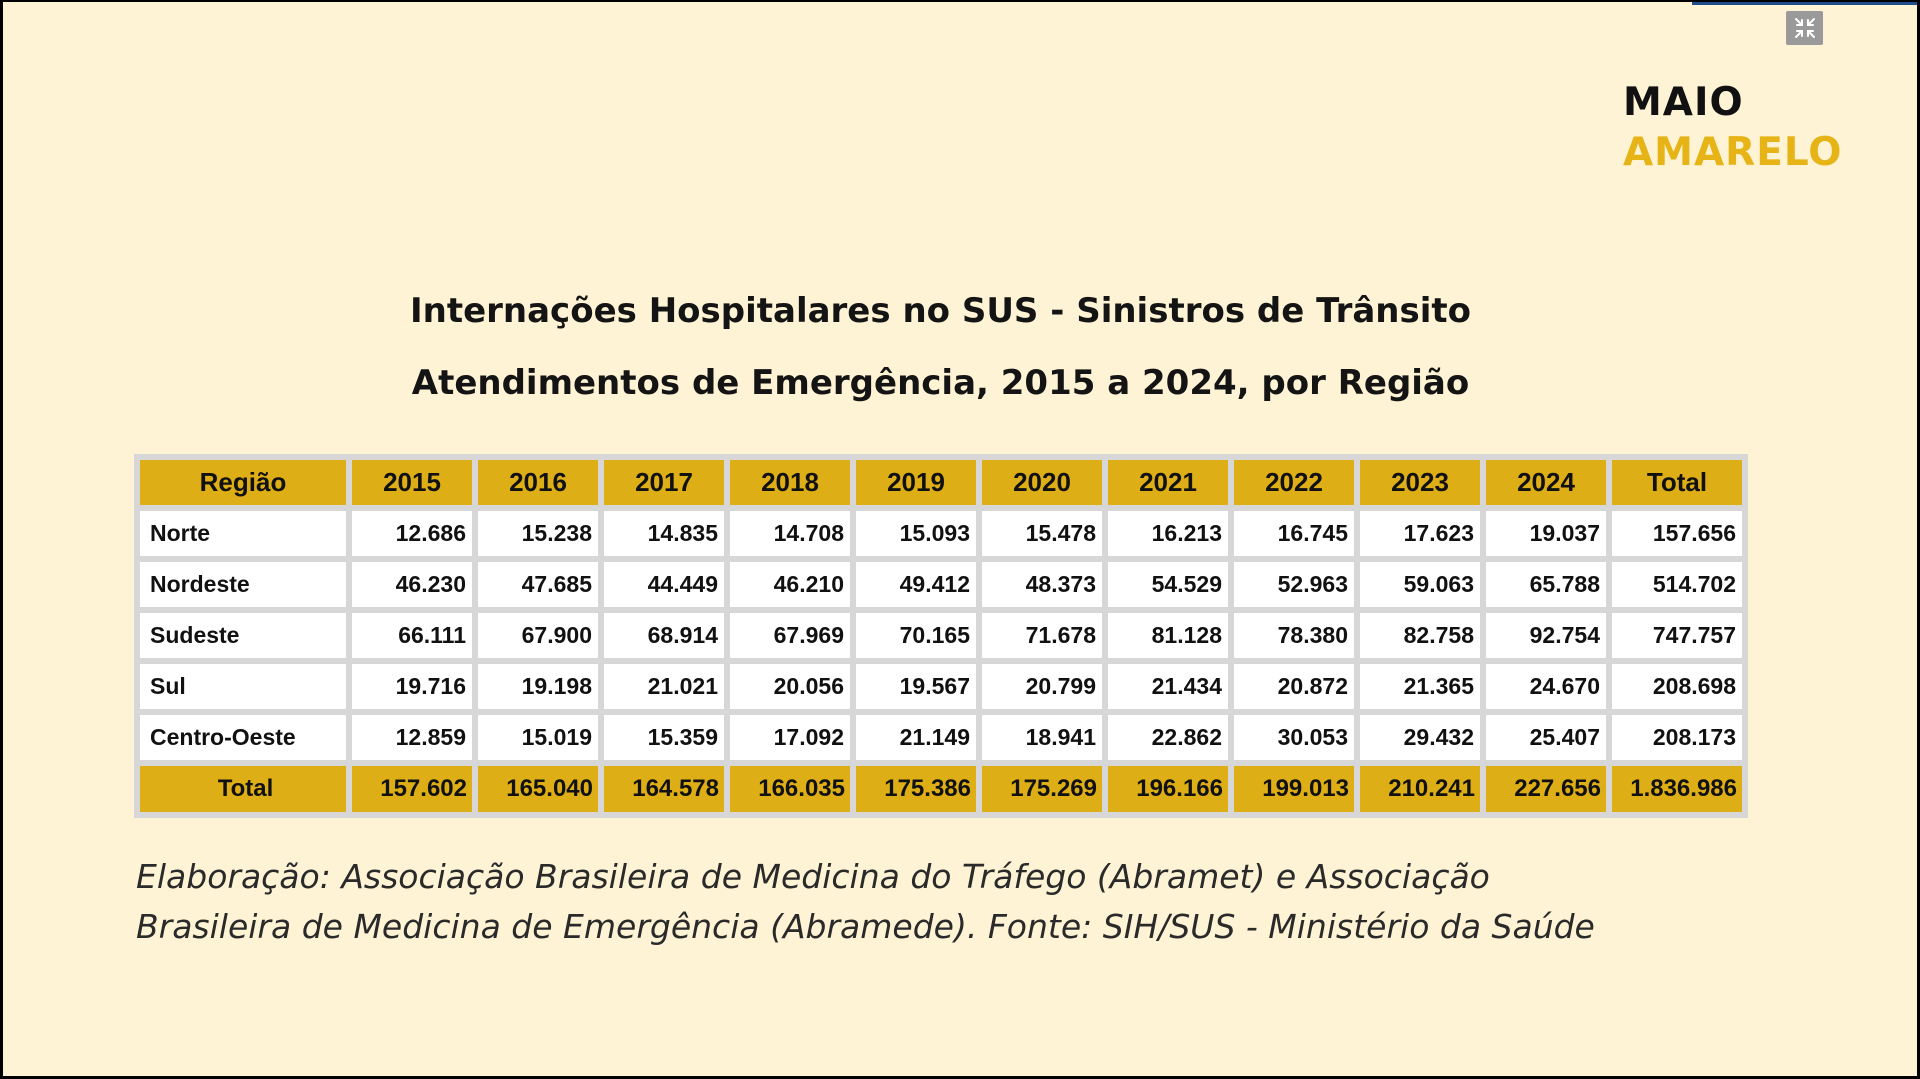 This screenshot has height=1079, width=1920. Describe the element at coordinates (1546, 533) in the screenshot. I see `value-cell: 19.037` at that location.